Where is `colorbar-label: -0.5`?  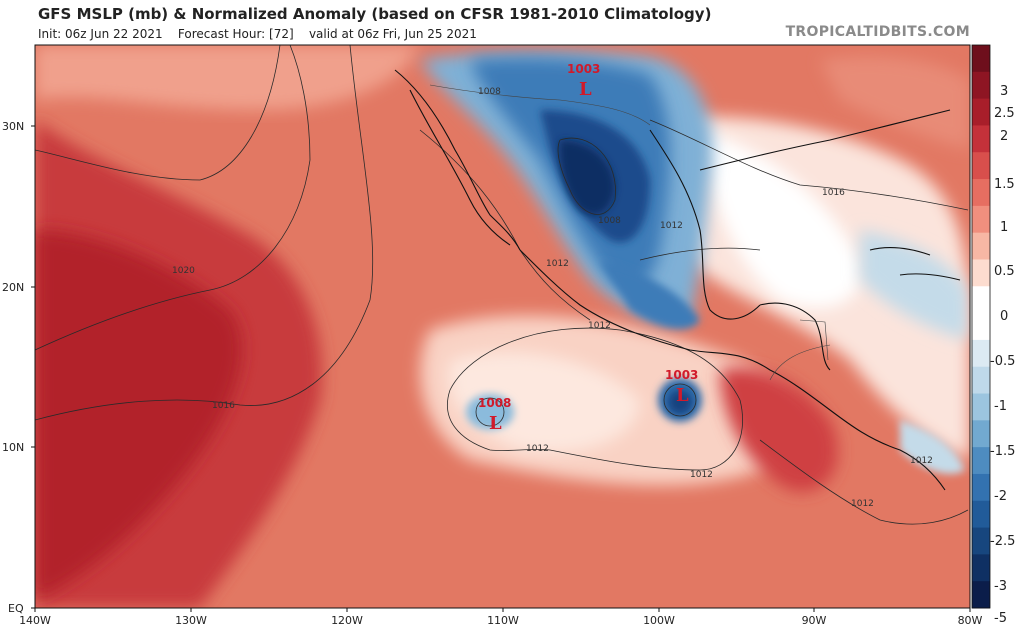
colorbar-label: -0.5 is located at coordinates (1002, 361).